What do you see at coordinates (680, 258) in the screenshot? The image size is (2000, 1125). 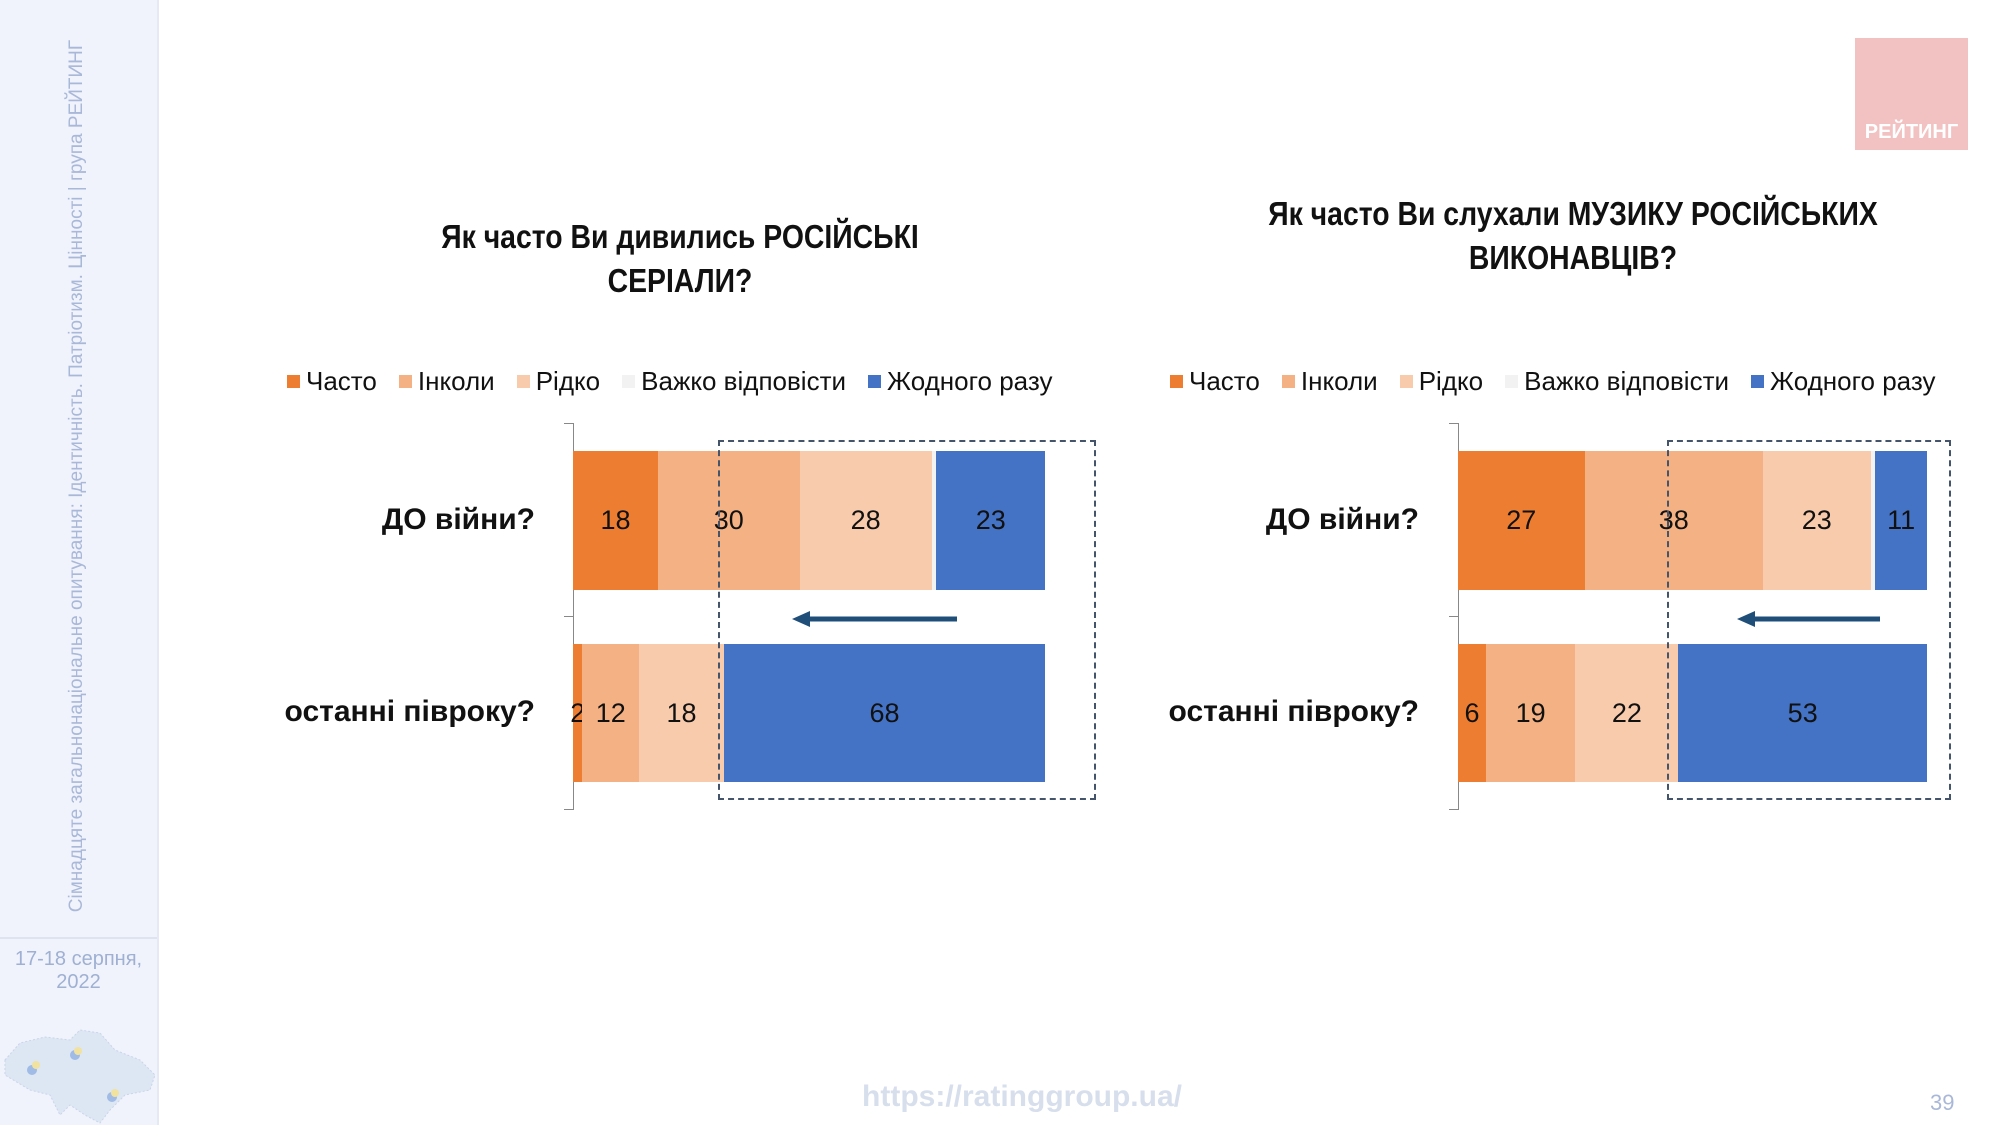 I see `chart-title-left: Як часто Ви дивились РОСІЙСЬКІ СЕРІАЛИ?` at bounding box center [680, 258].